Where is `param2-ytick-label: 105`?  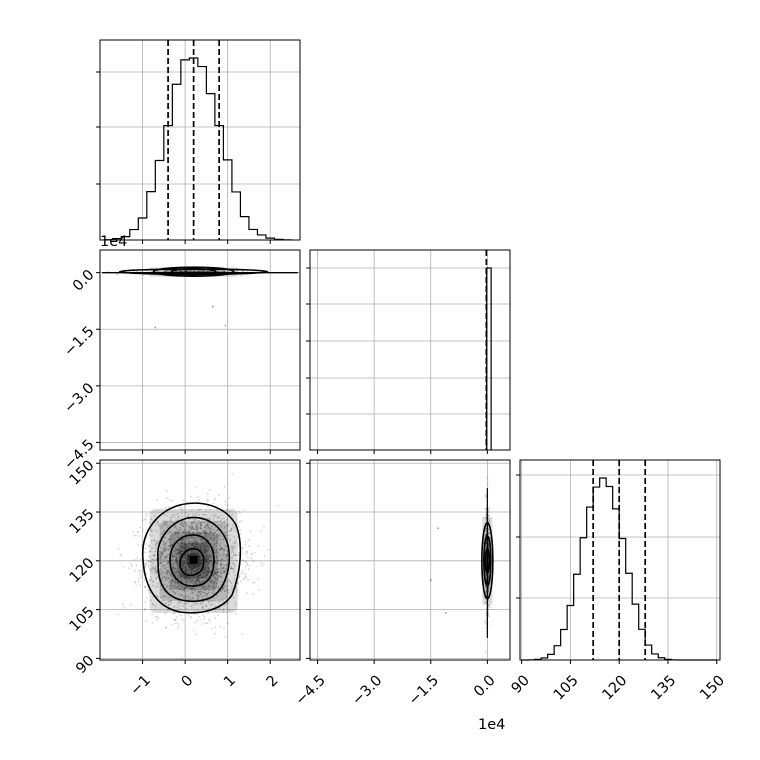
param2-ytick-label: 105 is located at coordinates (82, 619).